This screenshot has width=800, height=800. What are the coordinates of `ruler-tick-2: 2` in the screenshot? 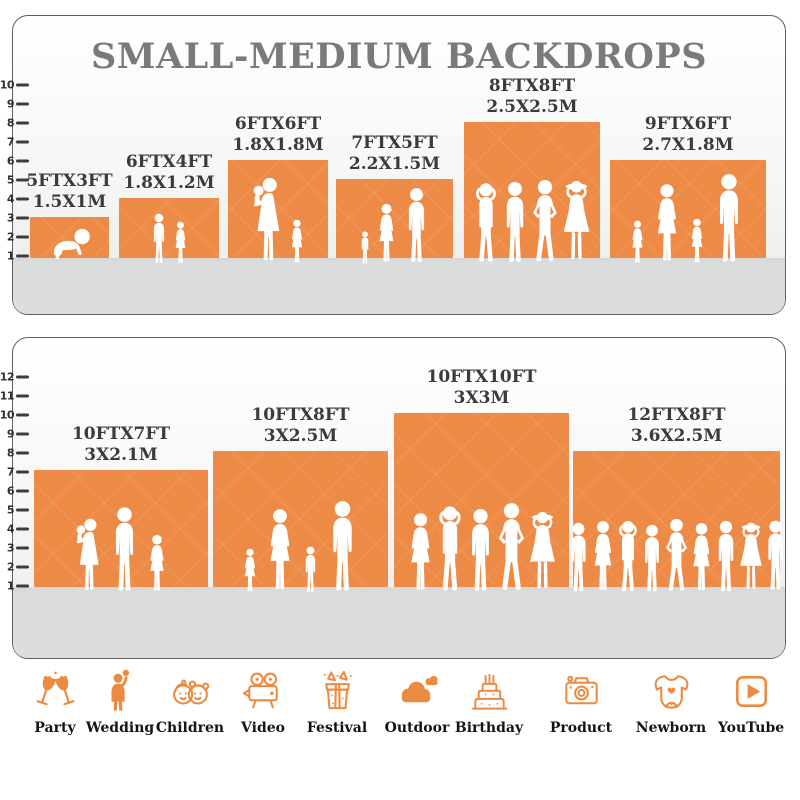 It's located at (14, 567).